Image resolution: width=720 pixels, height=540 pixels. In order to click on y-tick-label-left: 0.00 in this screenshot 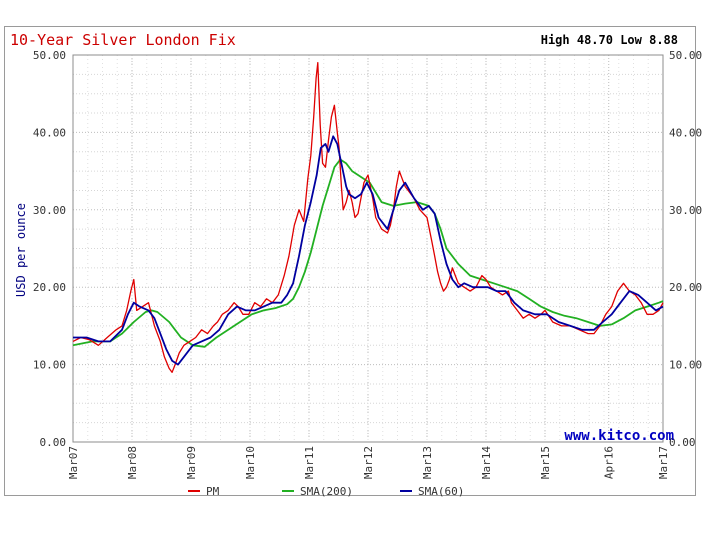, I will do `click(53, 442)`.